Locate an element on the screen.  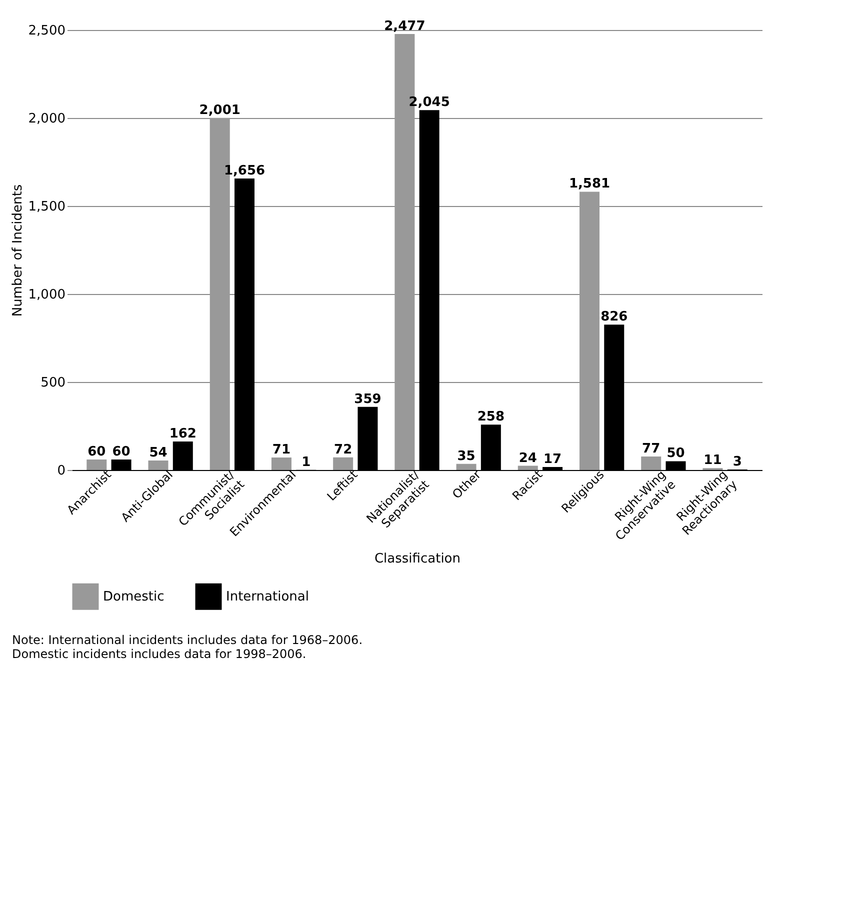
data-label: 826 is located at coordinates (614, 317).